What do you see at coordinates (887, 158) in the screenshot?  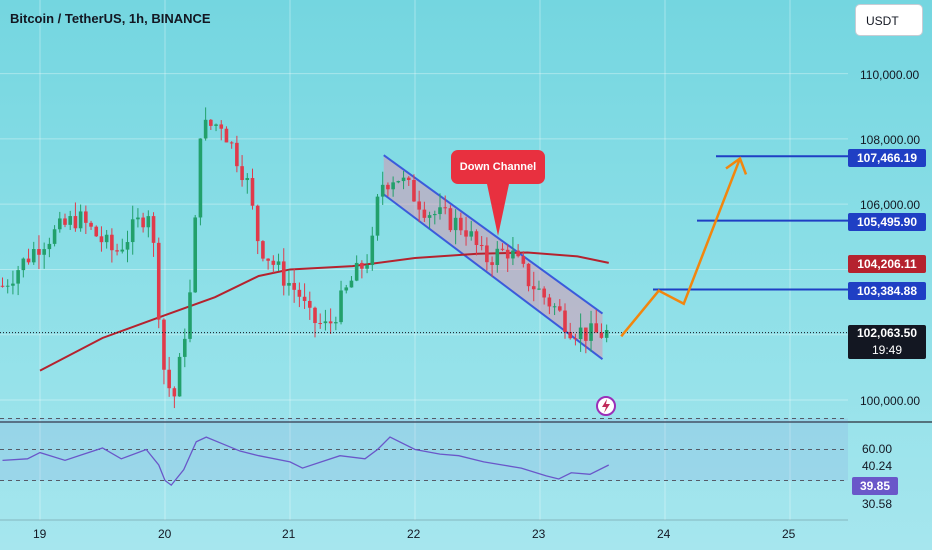 I see `target-price-tag: 107,466.19` at bounding box center [887, 158].